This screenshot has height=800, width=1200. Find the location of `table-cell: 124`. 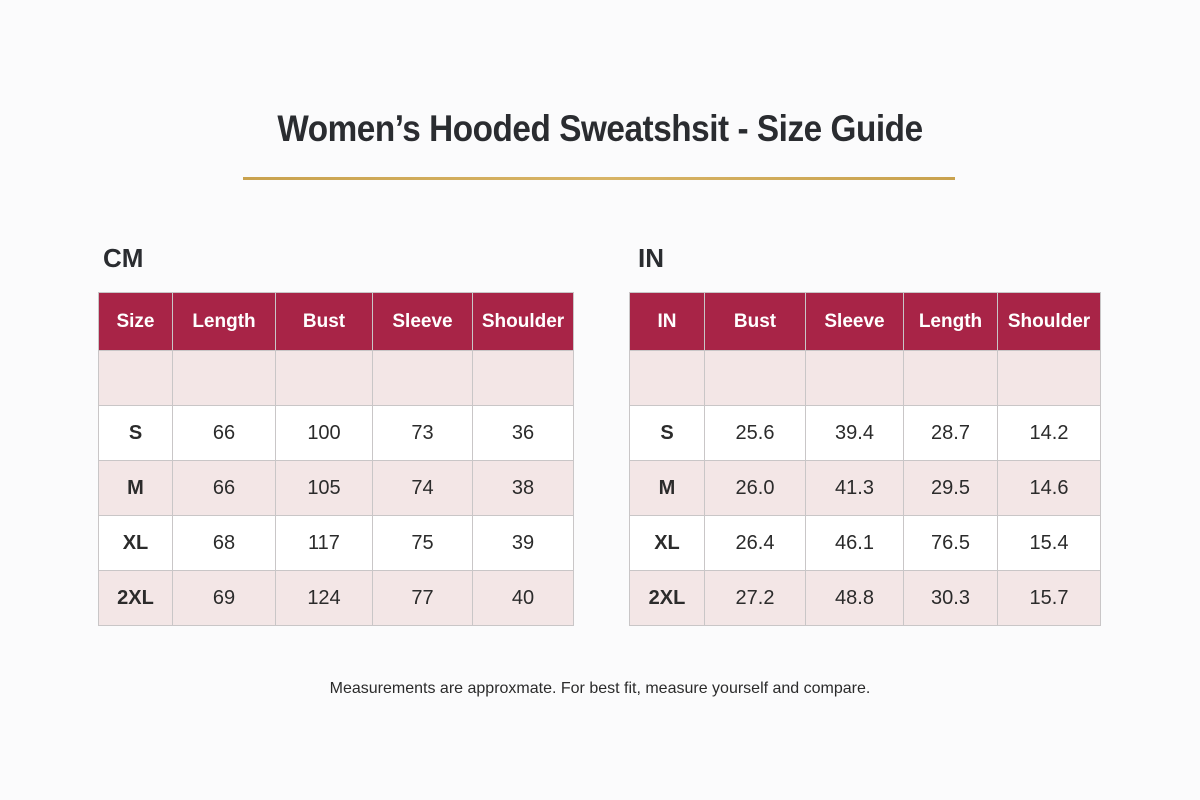

table-cell: 124 is located at coordinates (324, 598).